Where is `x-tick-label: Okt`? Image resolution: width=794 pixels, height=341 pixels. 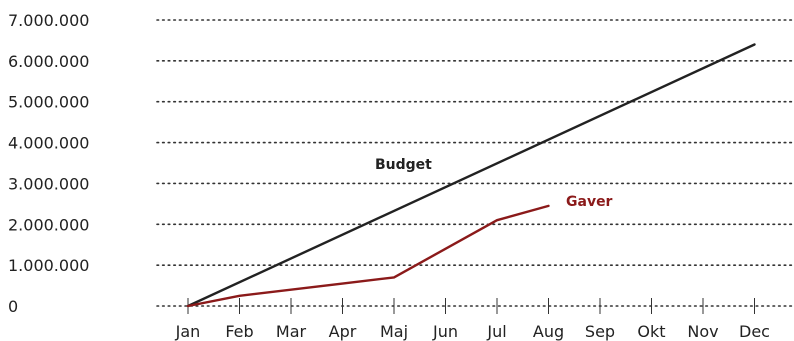 x-tick-label: Okt is located at coordinates (651, 331).